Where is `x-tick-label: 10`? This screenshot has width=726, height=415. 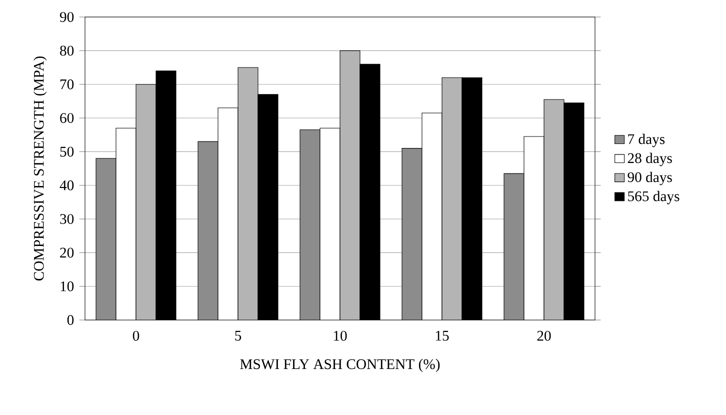 x-tick-label: 10 is located at coordinates (340, 335).